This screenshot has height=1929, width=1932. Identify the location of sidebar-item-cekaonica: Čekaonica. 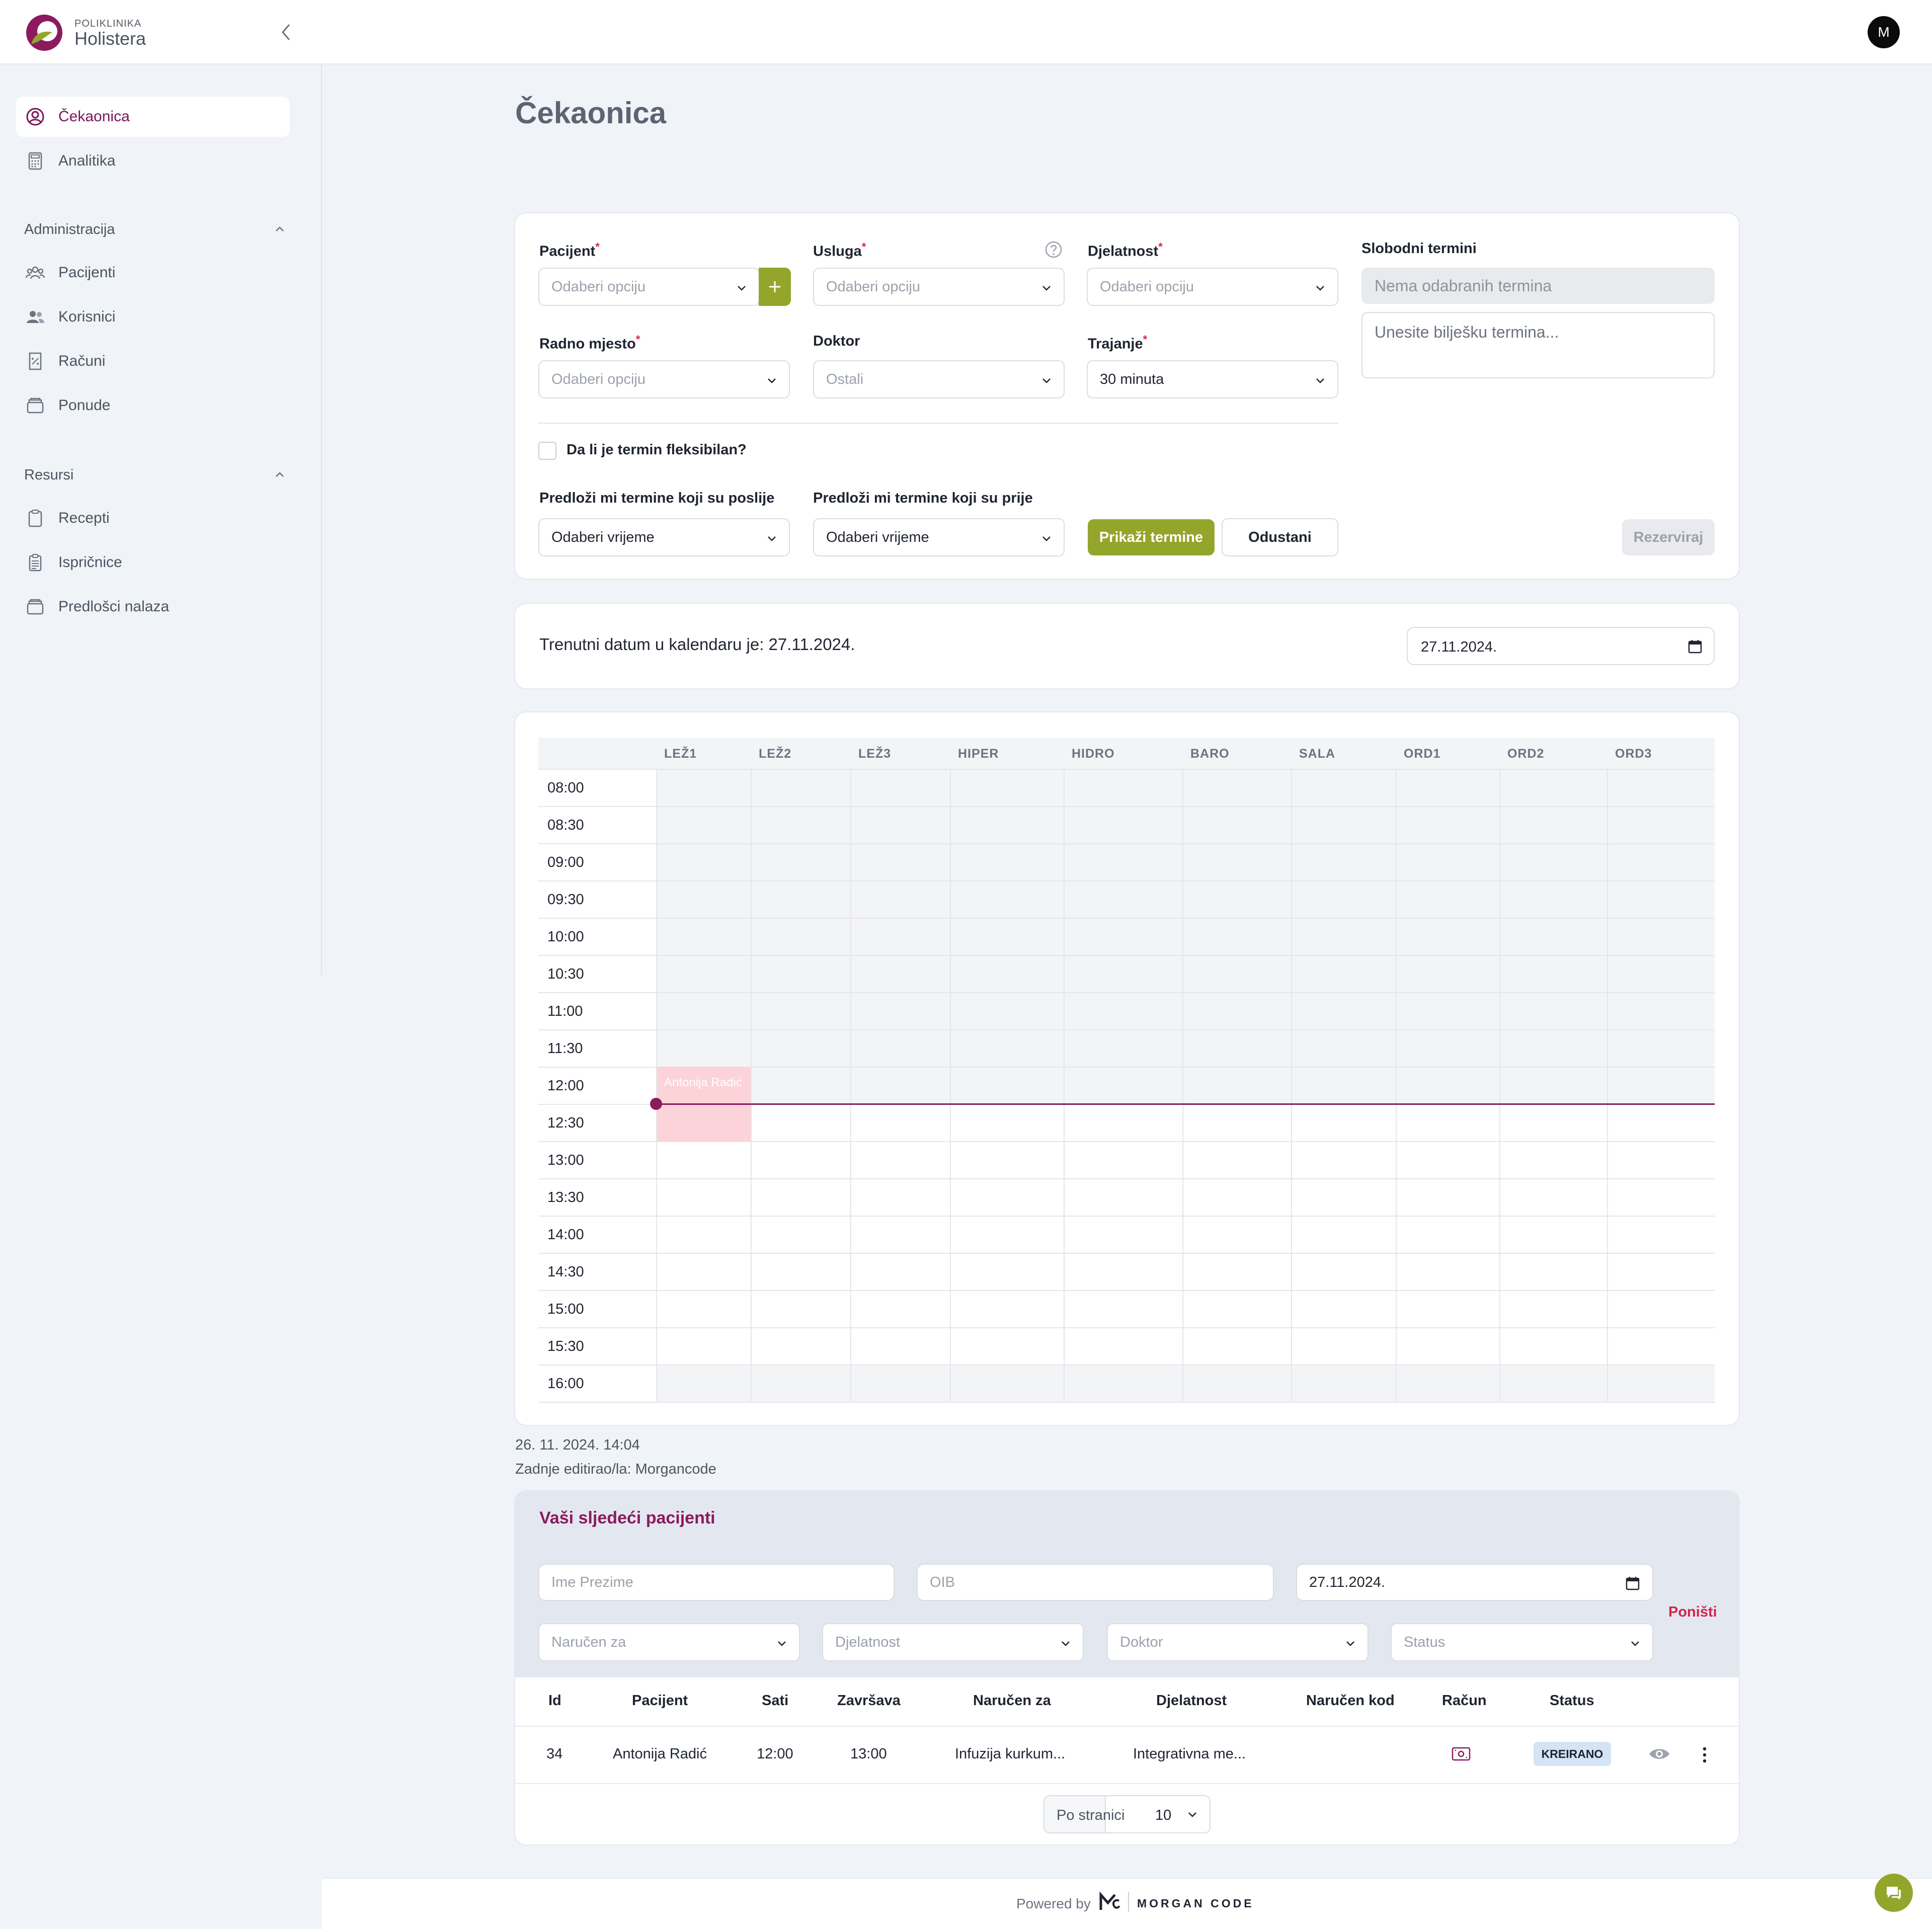
(153, 117).